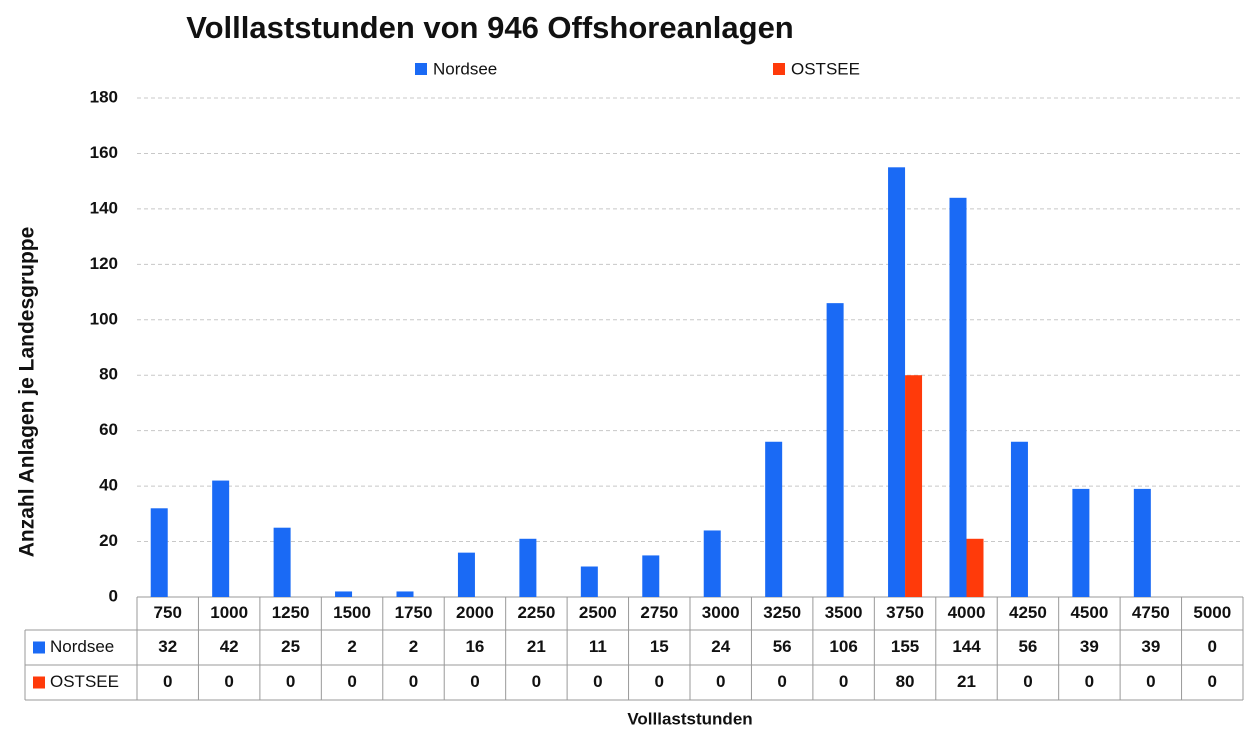  I want to click on table-value: 11, so click(598, 646).